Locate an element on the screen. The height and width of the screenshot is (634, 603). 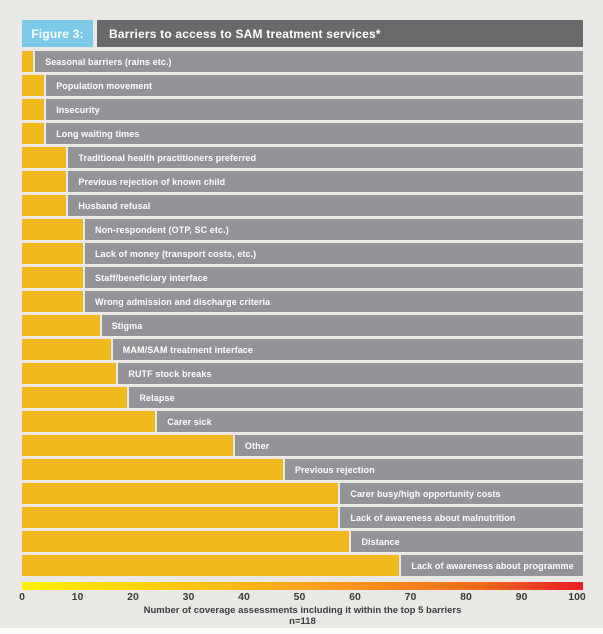
bar-label: Previous rejection of known child is located at coordinates (152, 181).